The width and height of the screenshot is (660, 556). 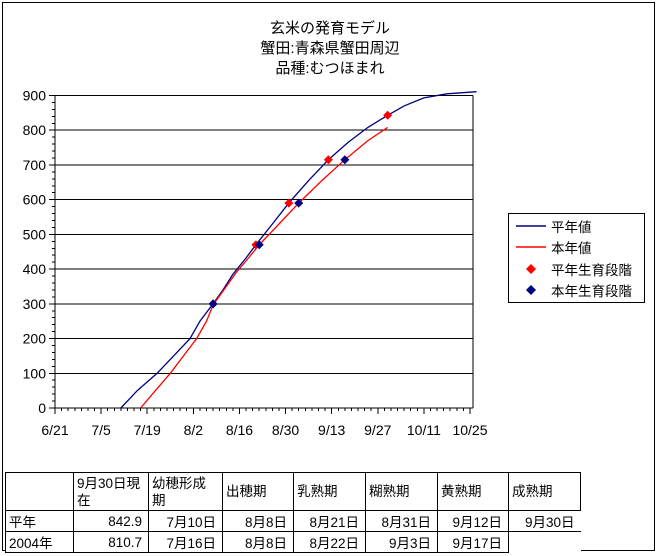 What do you see at coordinates (591, 291) in the screenshot?
I see `legend-label: 本年生育段階` at bounding box center [591, 291].